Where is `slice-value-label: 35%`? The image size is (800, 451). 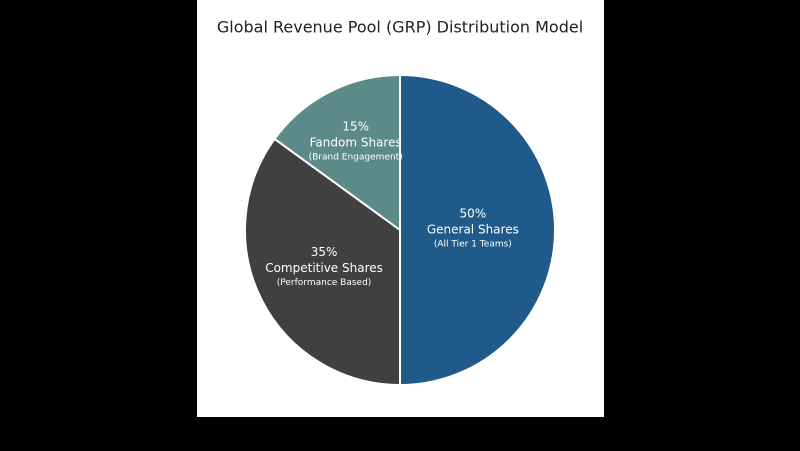
slice-value-label: 35% is located at coordinates (324, 252).